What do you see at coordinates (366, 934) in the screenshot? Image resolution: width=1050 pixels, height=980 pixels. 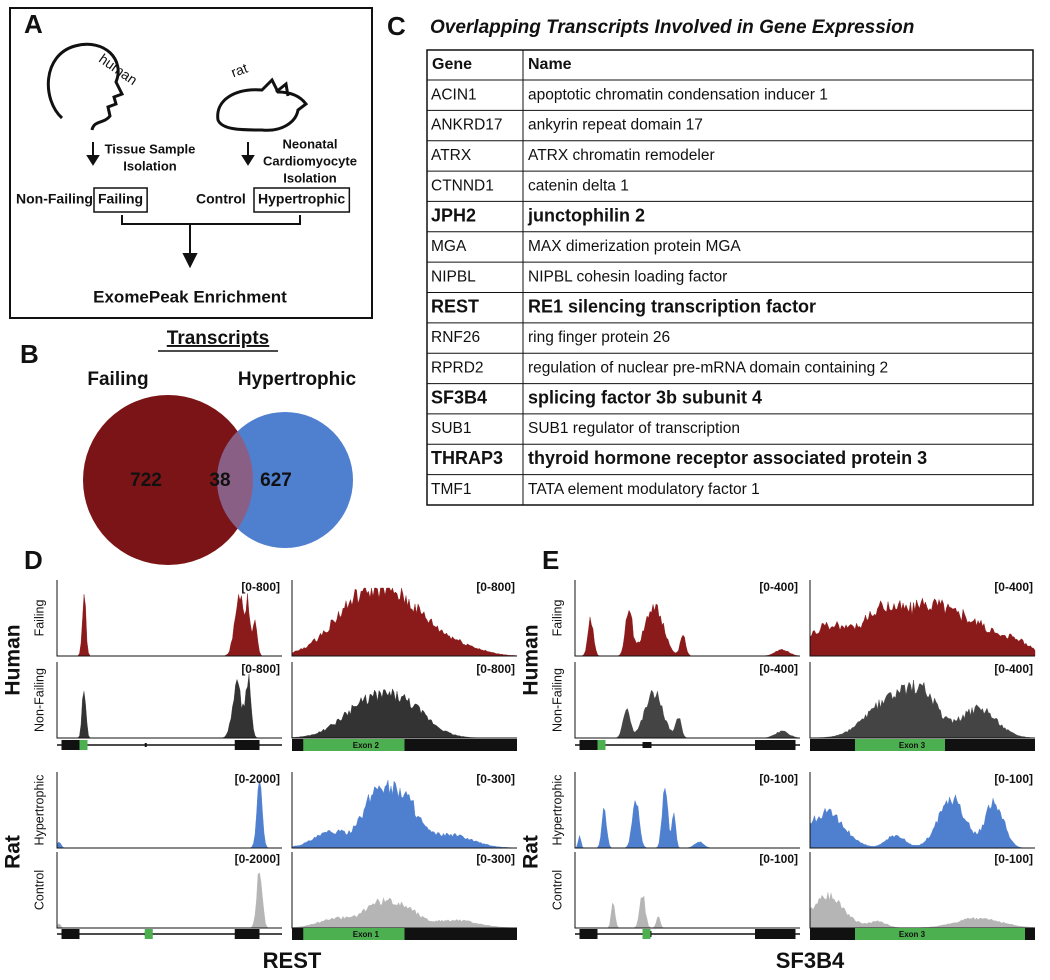 I see `exon-label: Exon 1` at bounding box center [366, 934].